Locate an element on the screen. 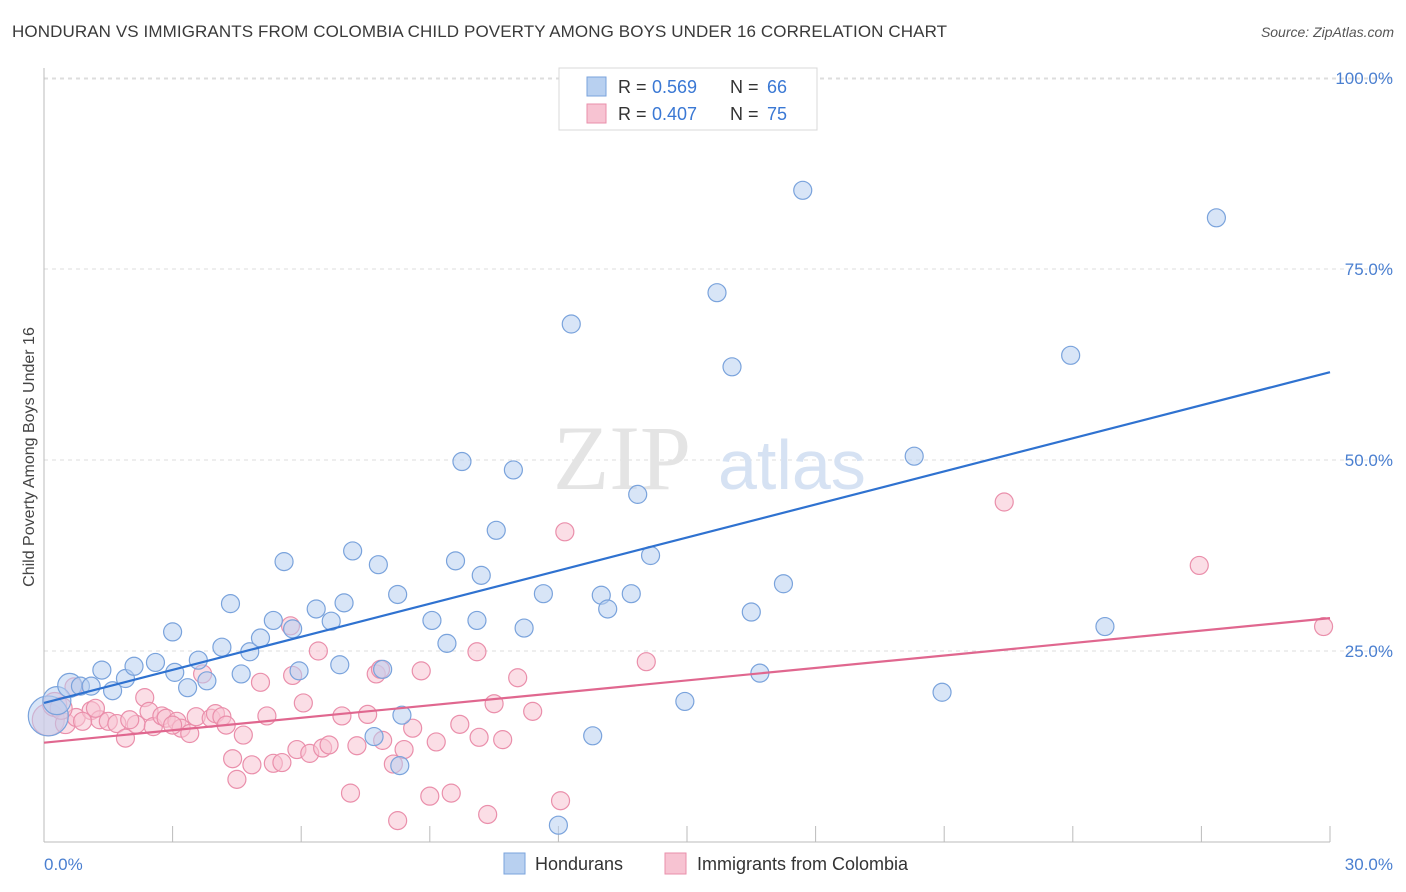 This screenshot has width=1406, height=892. y-tick-label: 50.0% is located at coordinates (1369, 460).